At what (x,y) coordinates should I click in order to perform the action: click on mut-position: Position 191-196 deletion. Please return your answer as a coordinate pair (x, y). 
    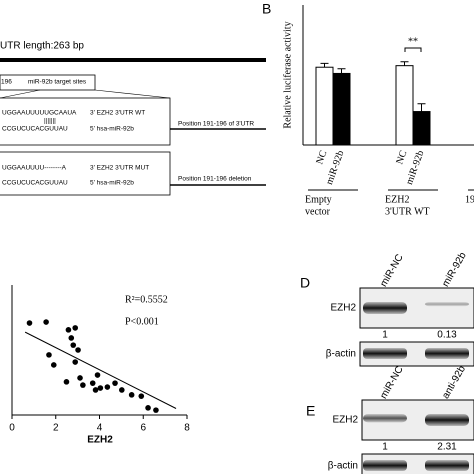
    Looking at the image, I should click on (215, 179).